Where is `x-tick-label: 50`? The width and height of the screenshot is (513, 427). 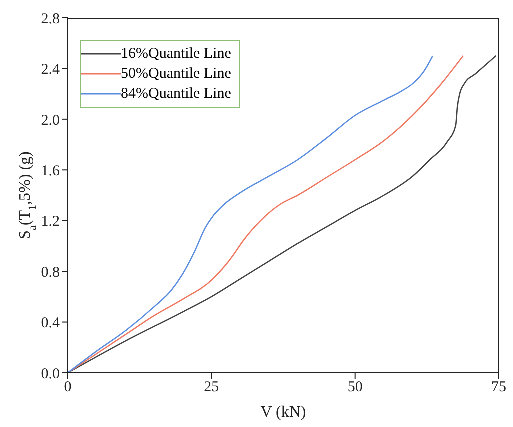
x-tick-label: 50 is located at coordinates (355, 388).